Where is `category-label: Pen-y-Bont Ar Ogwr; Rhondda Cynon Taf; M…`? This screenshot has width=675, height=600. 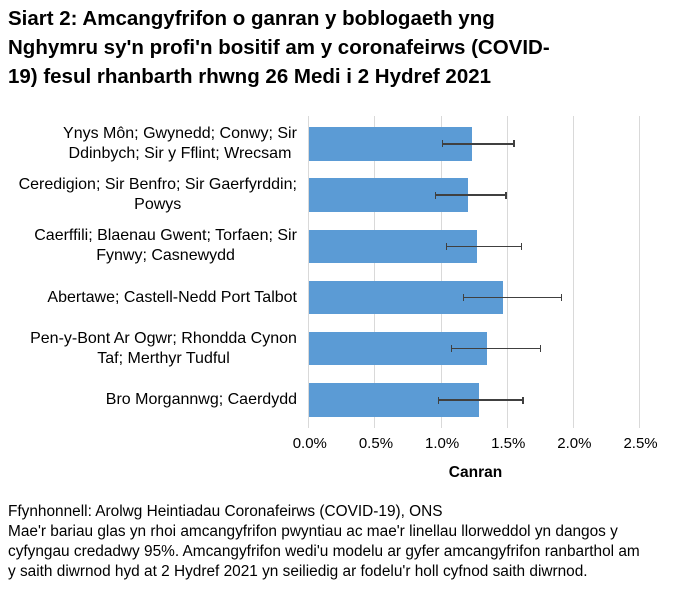
category-label: Pen-y-Bont Ar Ogwr; Rhondda Cynon Taf; M… is located at coordinates (148, 348).